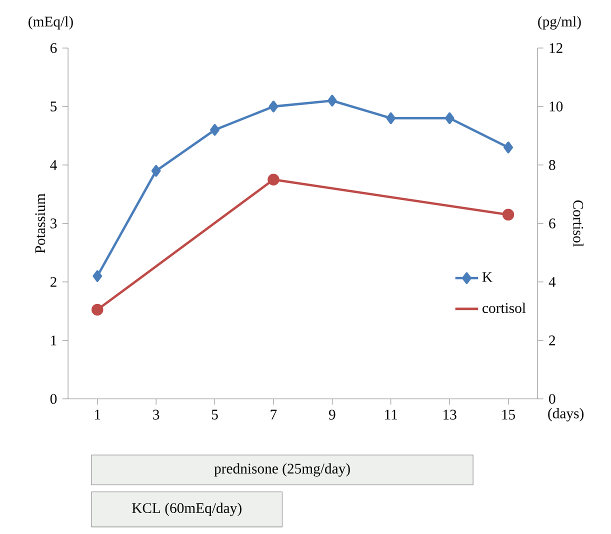 This screenshot has width=611, height=534. Describe the element at coordinates (97, 415) in the screenshot. I see `x-tick-label: 1` at that location.